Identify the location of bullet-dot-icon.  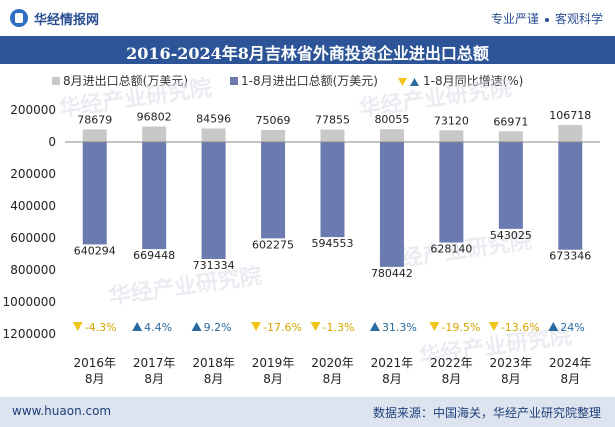
(546, 19).